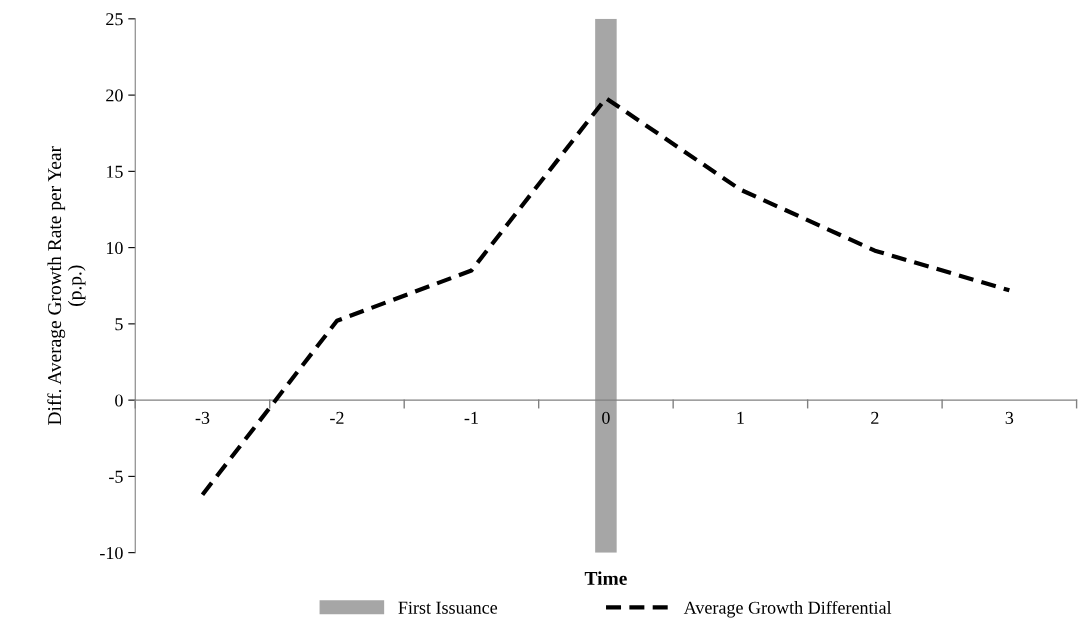 The width and height of the screenshot is (1082, 628). What do you see at coordinates (119, 324) in the screenshot?
I see `y-tick-label: 5` at bounding box center [119, 324].